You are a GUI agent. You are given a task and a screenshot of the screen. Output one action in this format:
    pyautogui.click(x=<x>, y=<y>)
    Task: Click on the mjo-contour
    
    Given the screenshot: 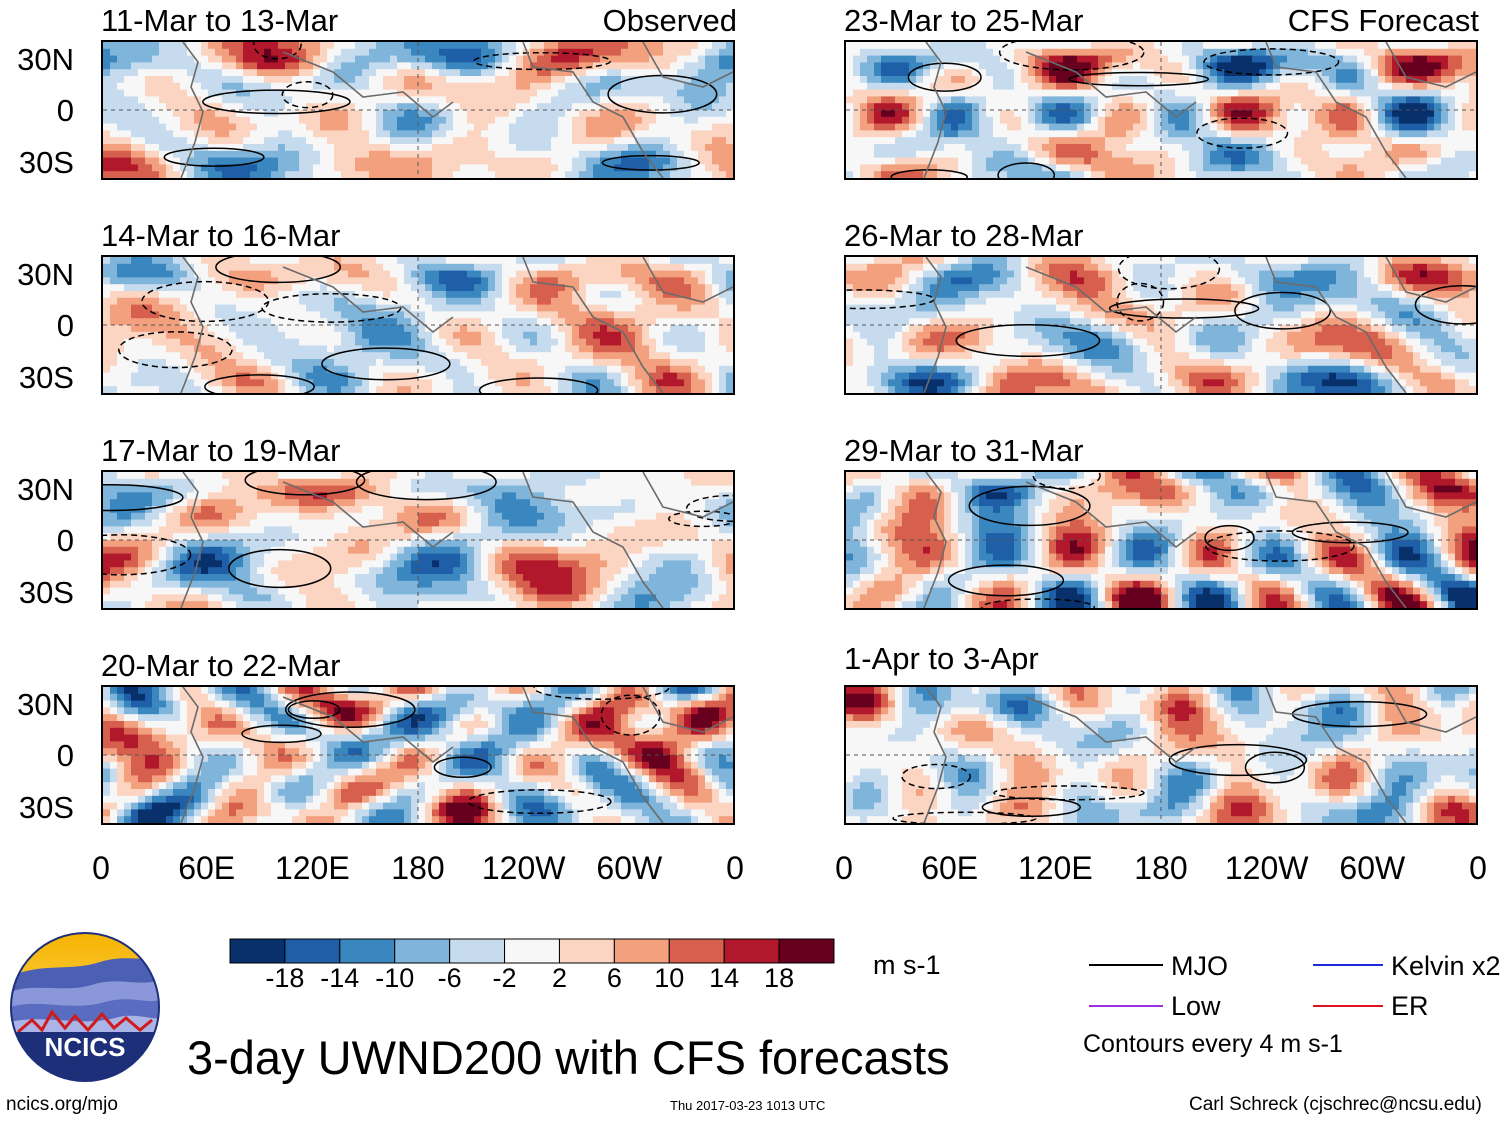 What is the action you would take?
    pyautogui.click(x=386, y=364)
    